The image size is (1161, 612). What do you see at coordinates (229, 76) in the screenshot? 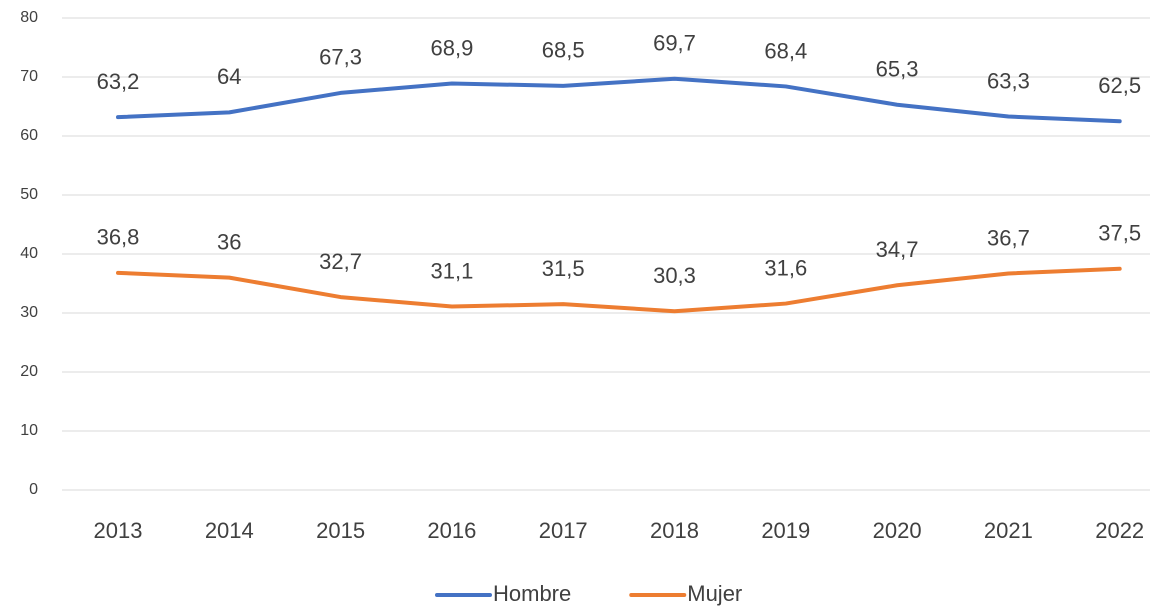
I see `data-label: 64` at bounding box center [229, 76].